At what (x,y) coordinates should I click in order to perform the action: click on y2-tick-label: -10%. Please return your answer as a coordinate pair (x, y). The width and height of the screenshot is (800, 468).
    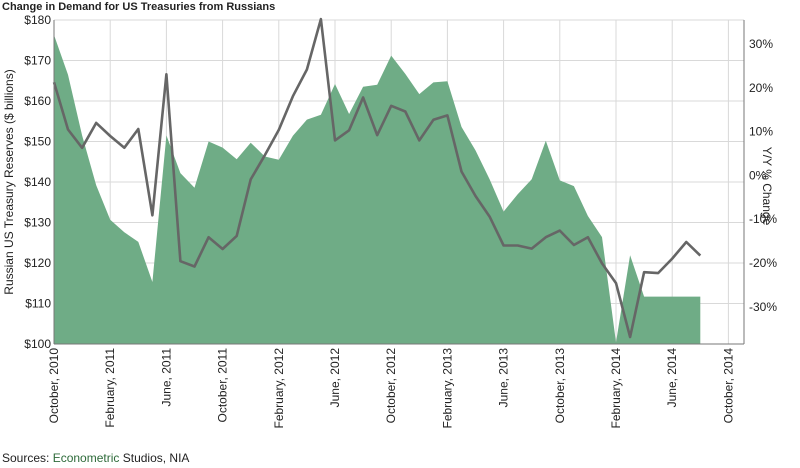
    Looking at the image, I should click on (763, 219).